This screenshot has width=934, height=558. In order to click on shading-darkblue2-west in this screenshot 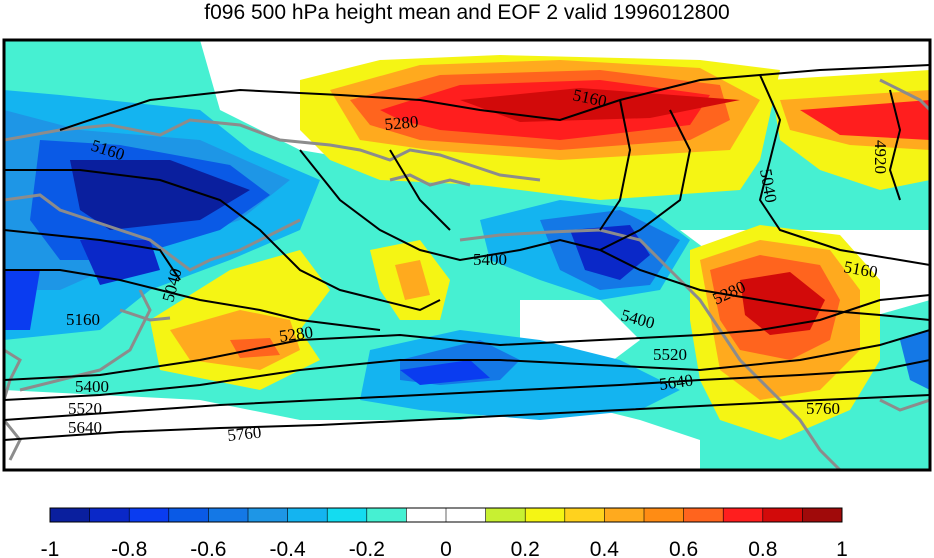, I will do `click(120, 262)`.